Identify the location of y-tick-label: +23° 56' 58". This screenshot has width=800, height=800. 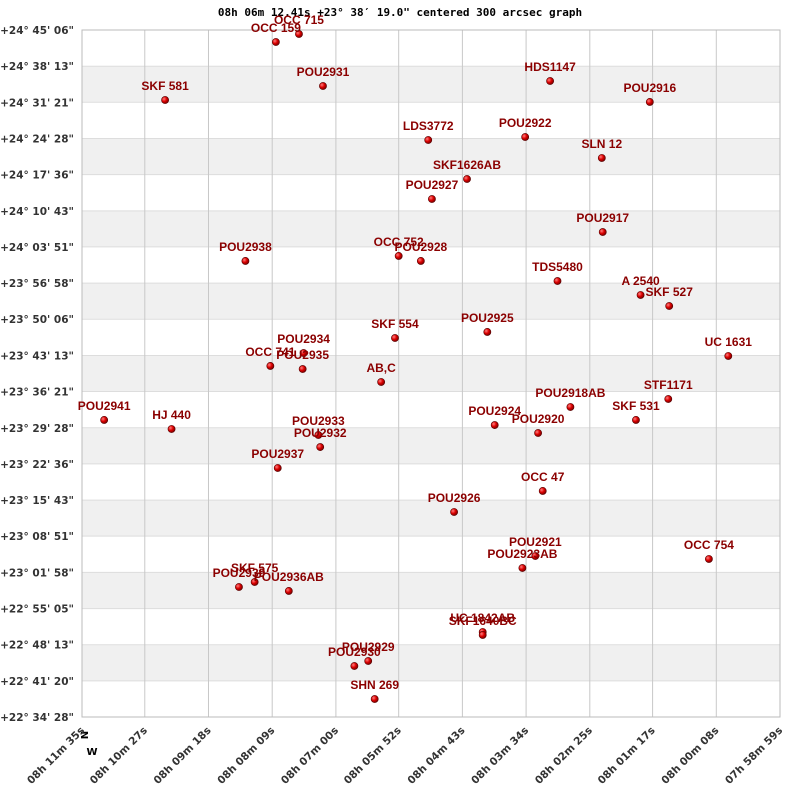
(37, 284).